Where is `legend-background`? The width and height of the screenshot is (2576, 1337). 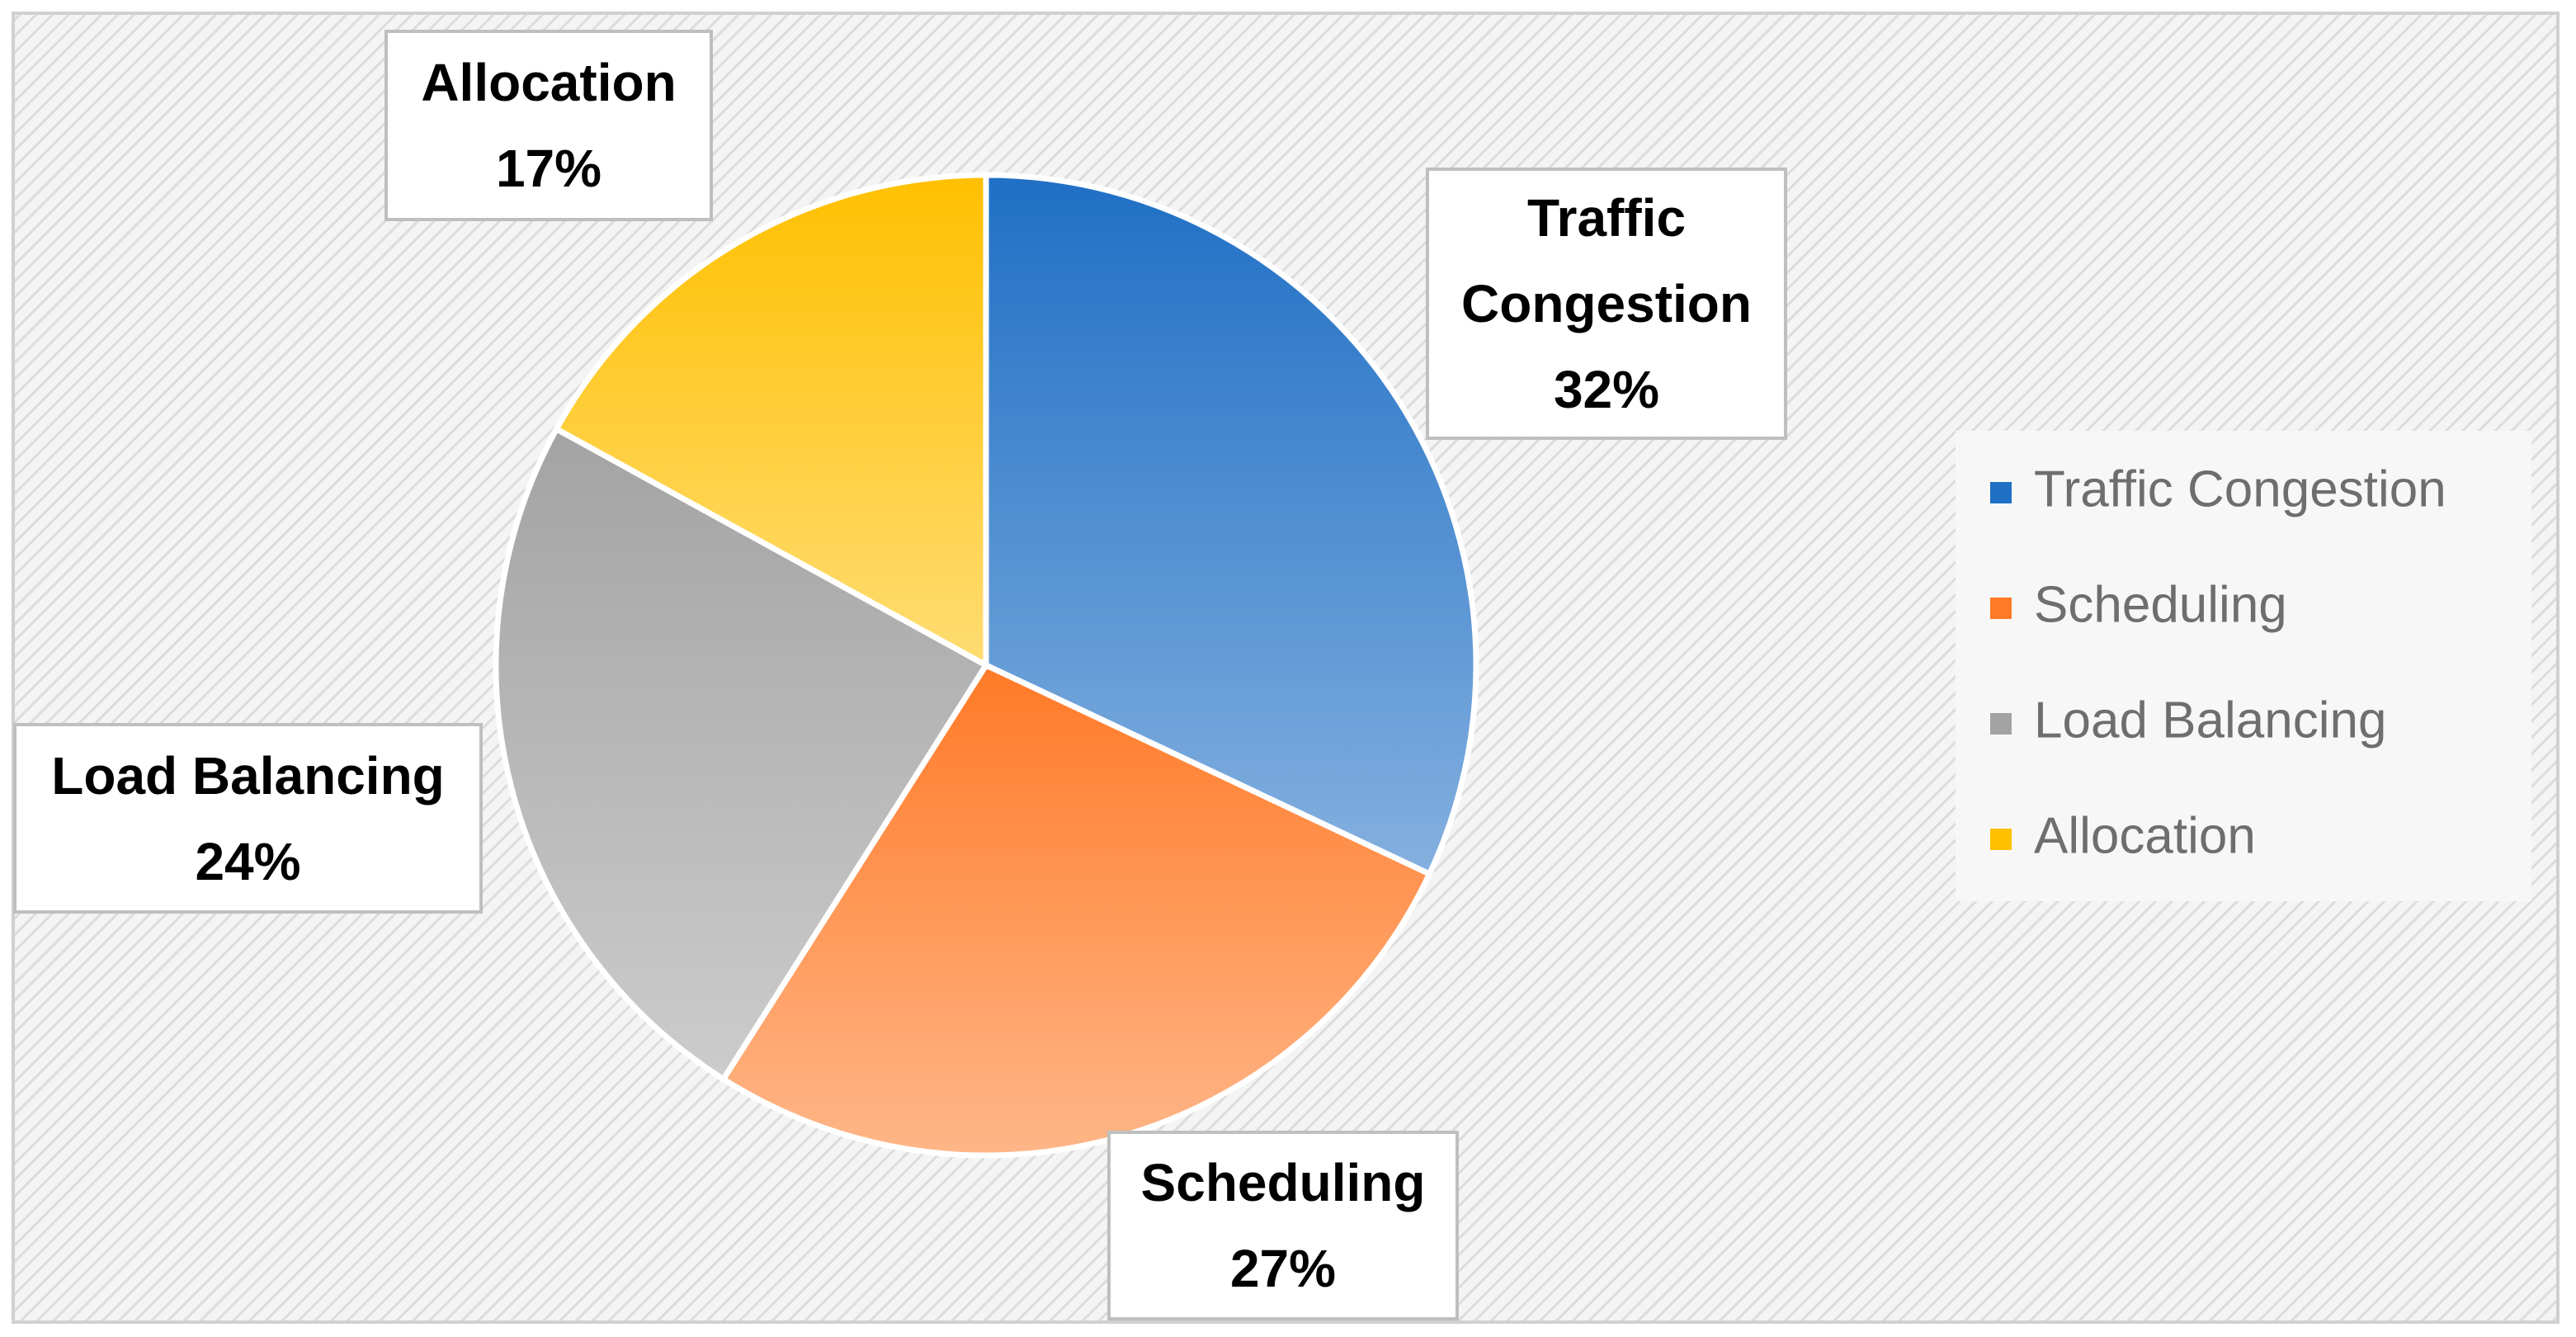 legend-background is located at coordinates (2243, 666).